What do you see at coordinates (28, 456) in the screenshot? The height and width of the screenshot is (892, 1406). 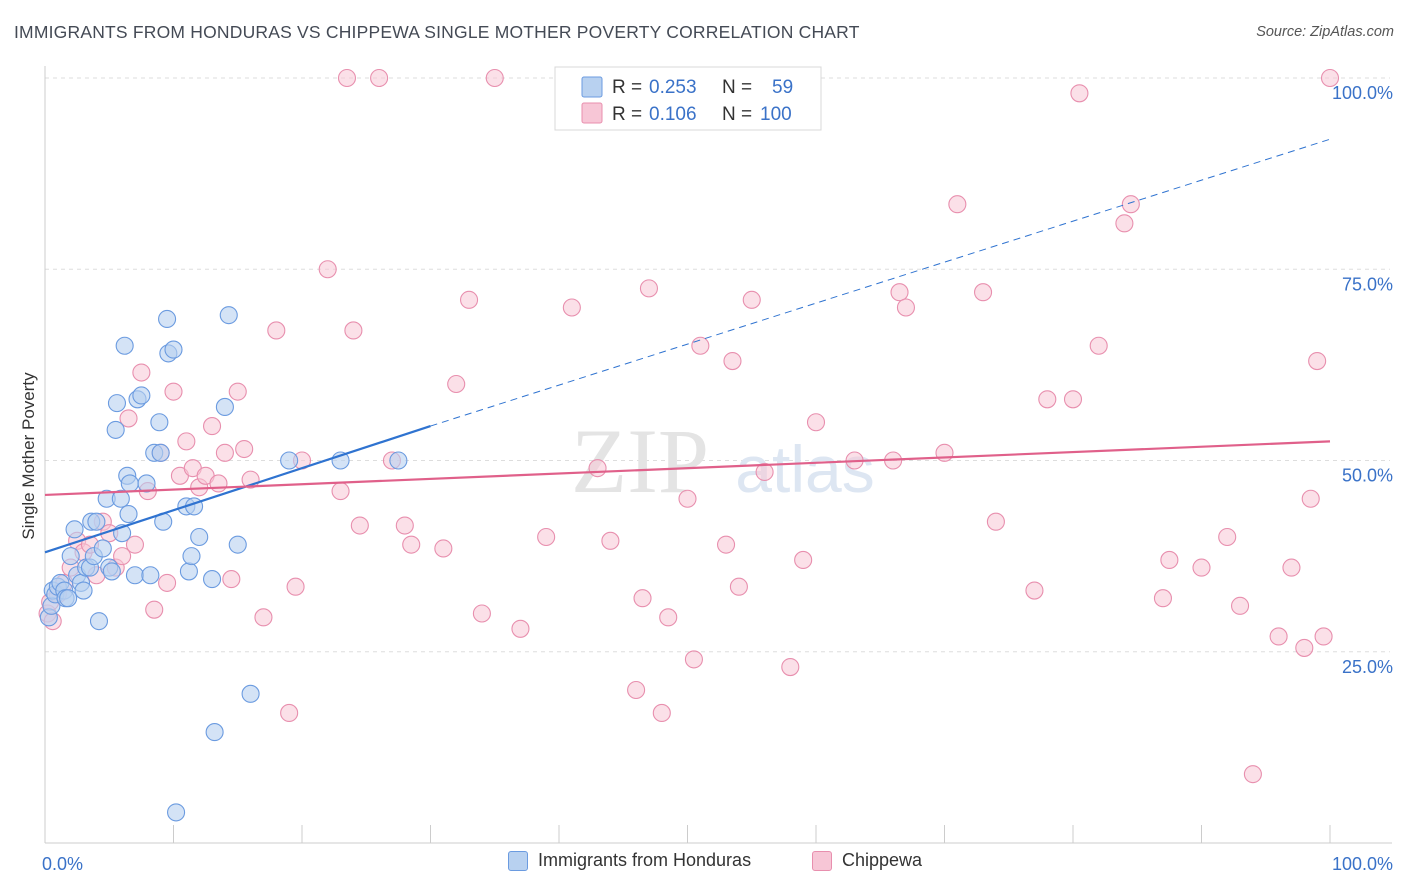 I see `y-axis-label: Single Mother Poverty` at bounding box center [28, 456].